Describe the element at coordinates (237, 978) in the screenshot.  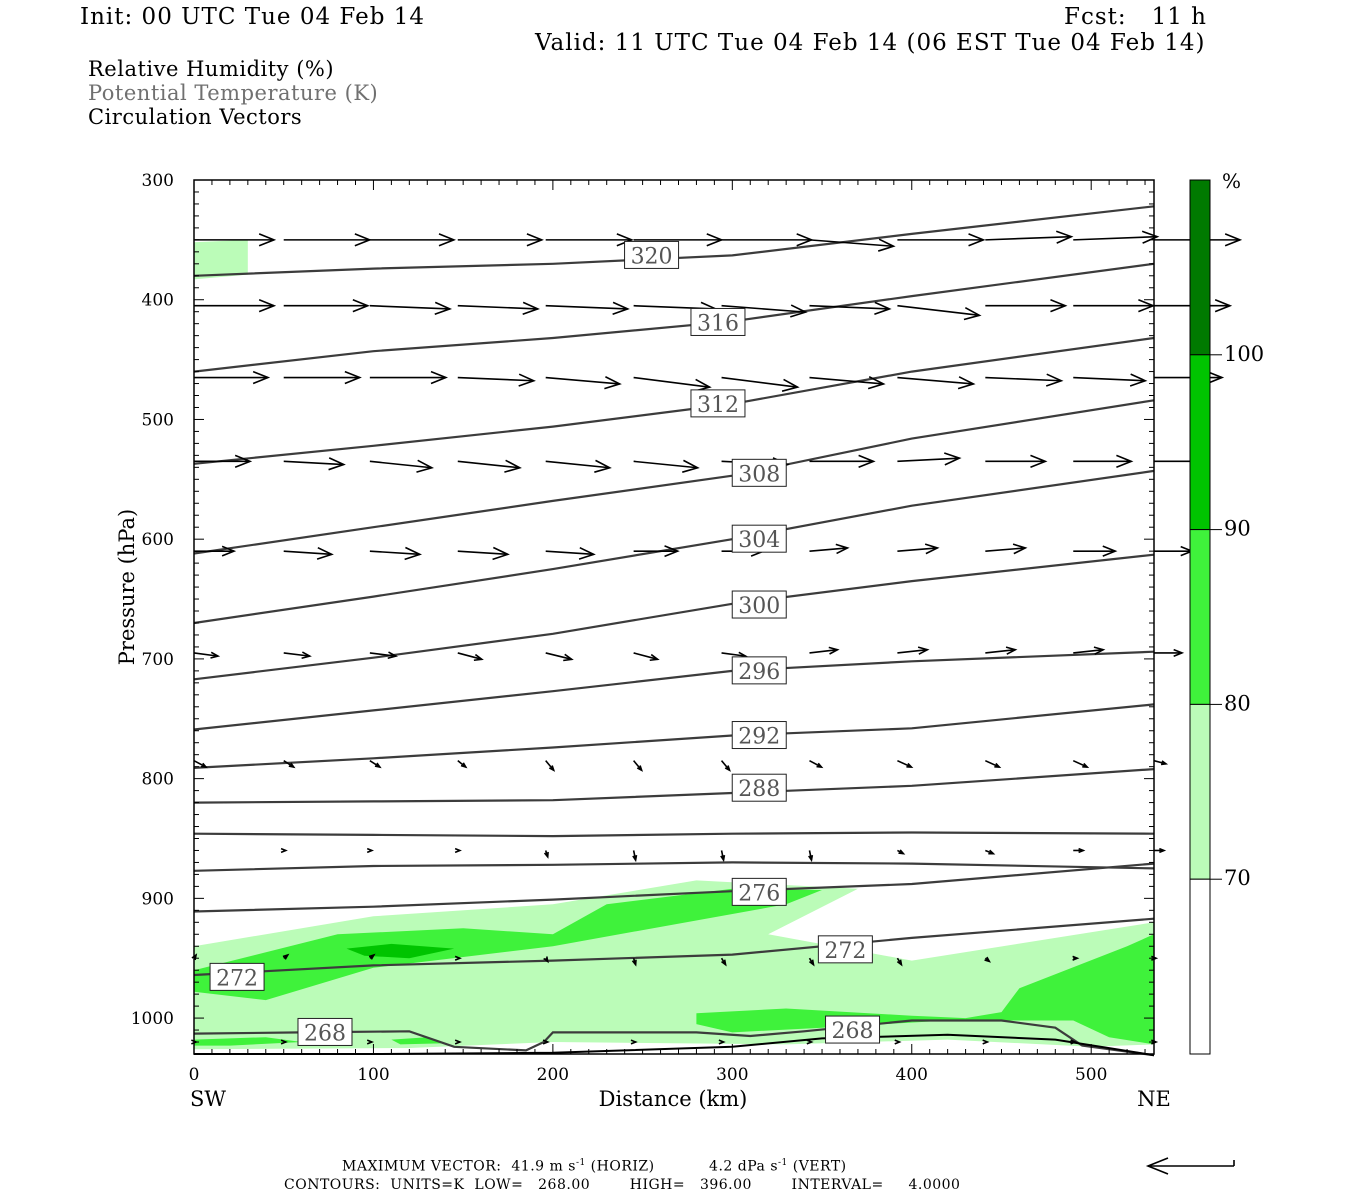
I see `contour-label-extra-0-text: 272` at that location.